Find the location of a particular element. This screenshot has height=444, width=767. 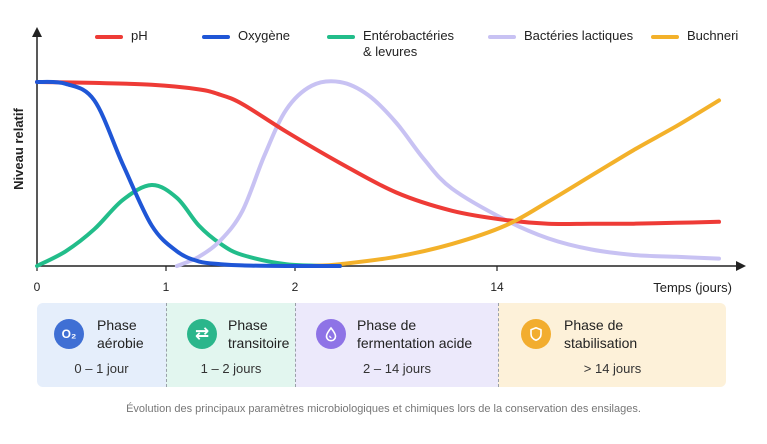

phase-title: Phase aérobie is located at coordinates (120, 334).